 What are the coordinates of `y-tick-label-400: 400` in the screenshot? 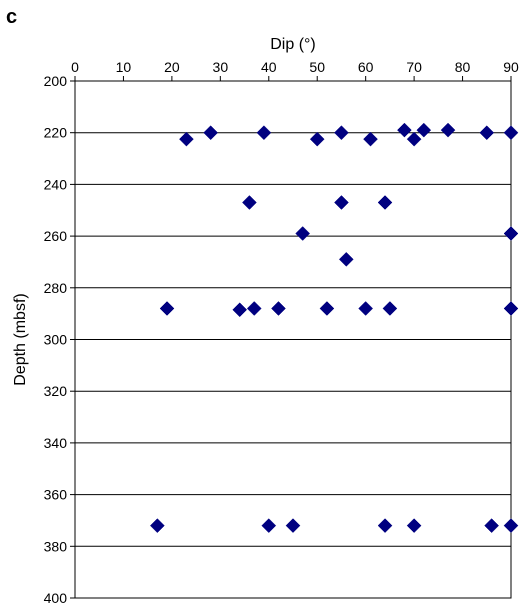 It's located at (56, 598).